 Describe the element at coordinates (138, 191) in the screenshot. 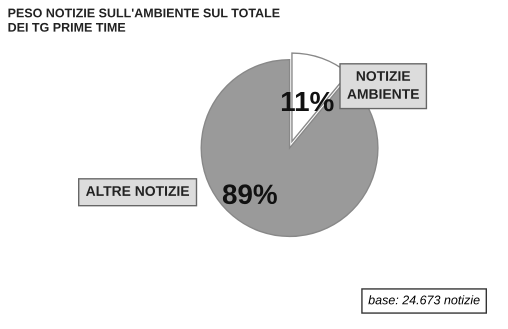

I see `slice-label: ALTRE NOTIZIE` at that location.